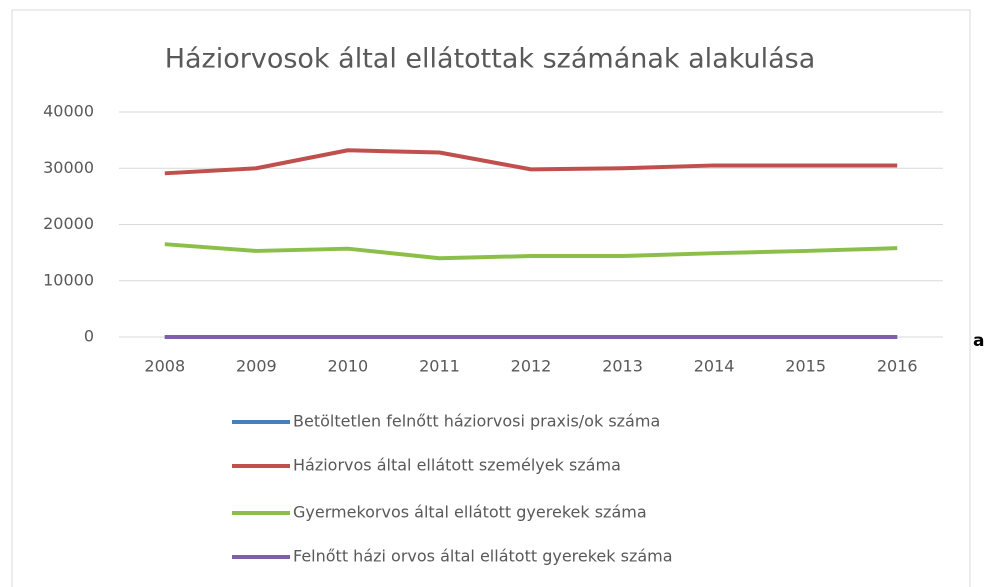 The height and width of the screenshot is (587, 985). Describe the element at coordinates (805, 366) in the screenshot. I see `x-tick-label: 2015` at that location.